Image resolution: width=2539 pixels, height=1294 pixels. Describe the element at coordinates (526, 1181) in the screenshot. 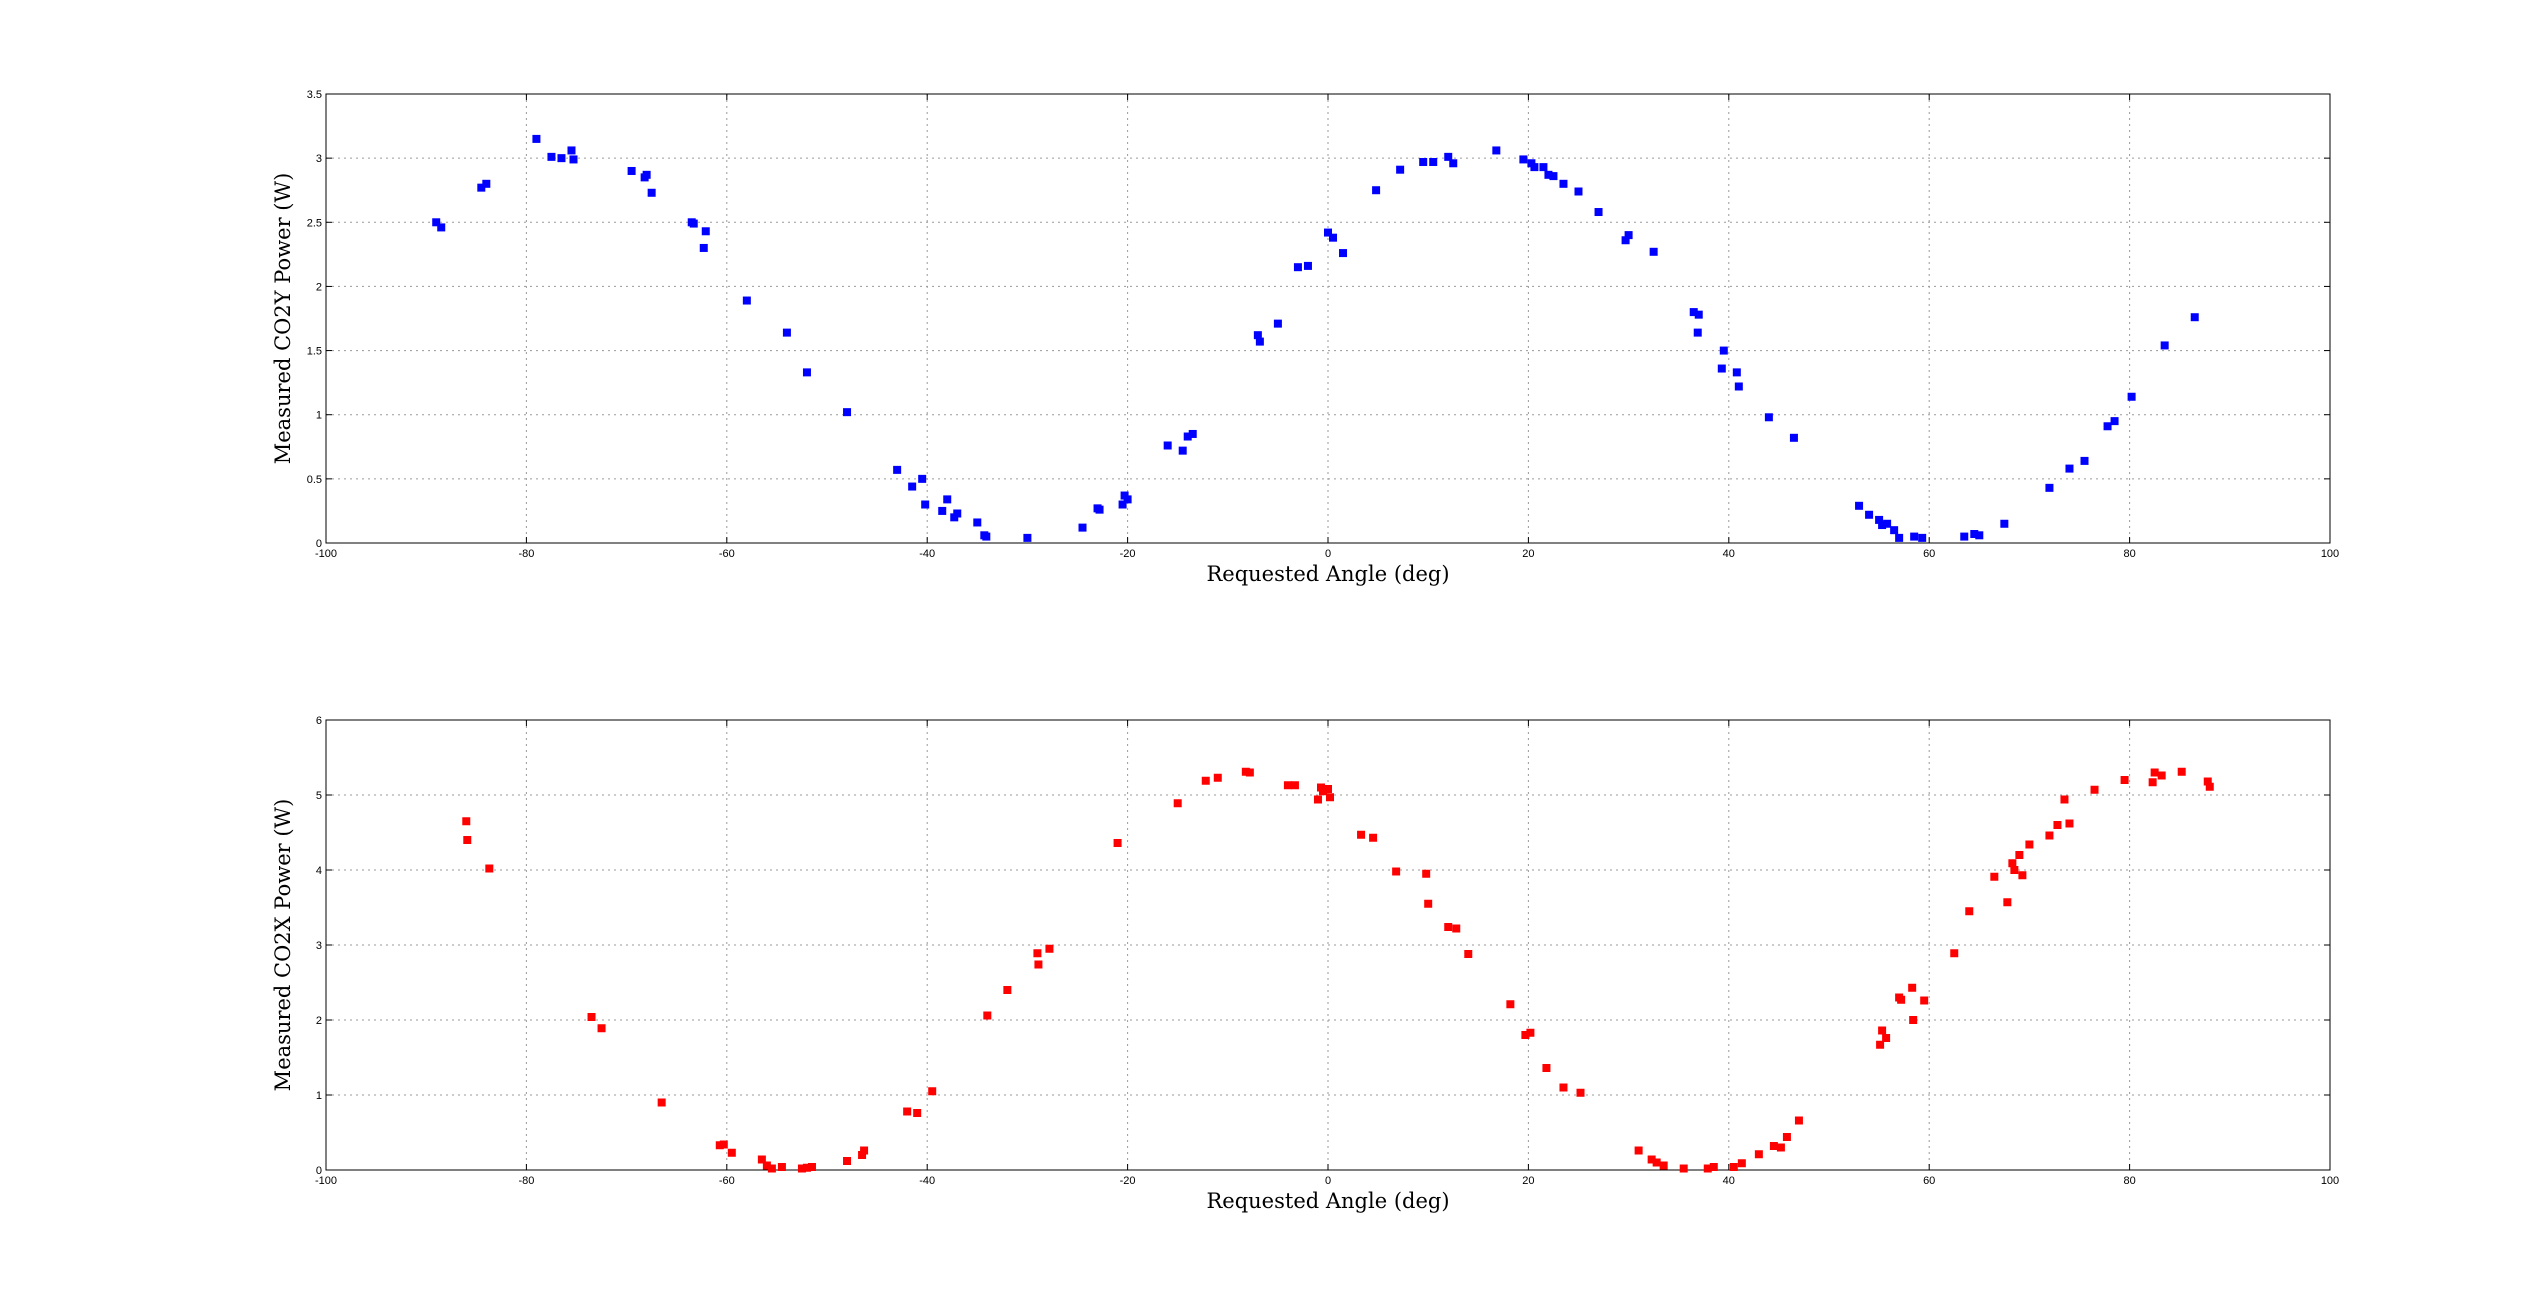

I see `x-tick-label: -80` at that location.